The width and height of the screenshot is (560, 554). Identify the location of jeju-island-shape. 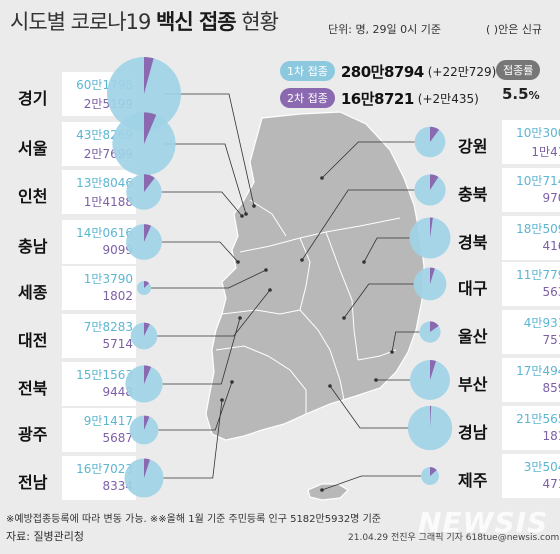
(328, 492).